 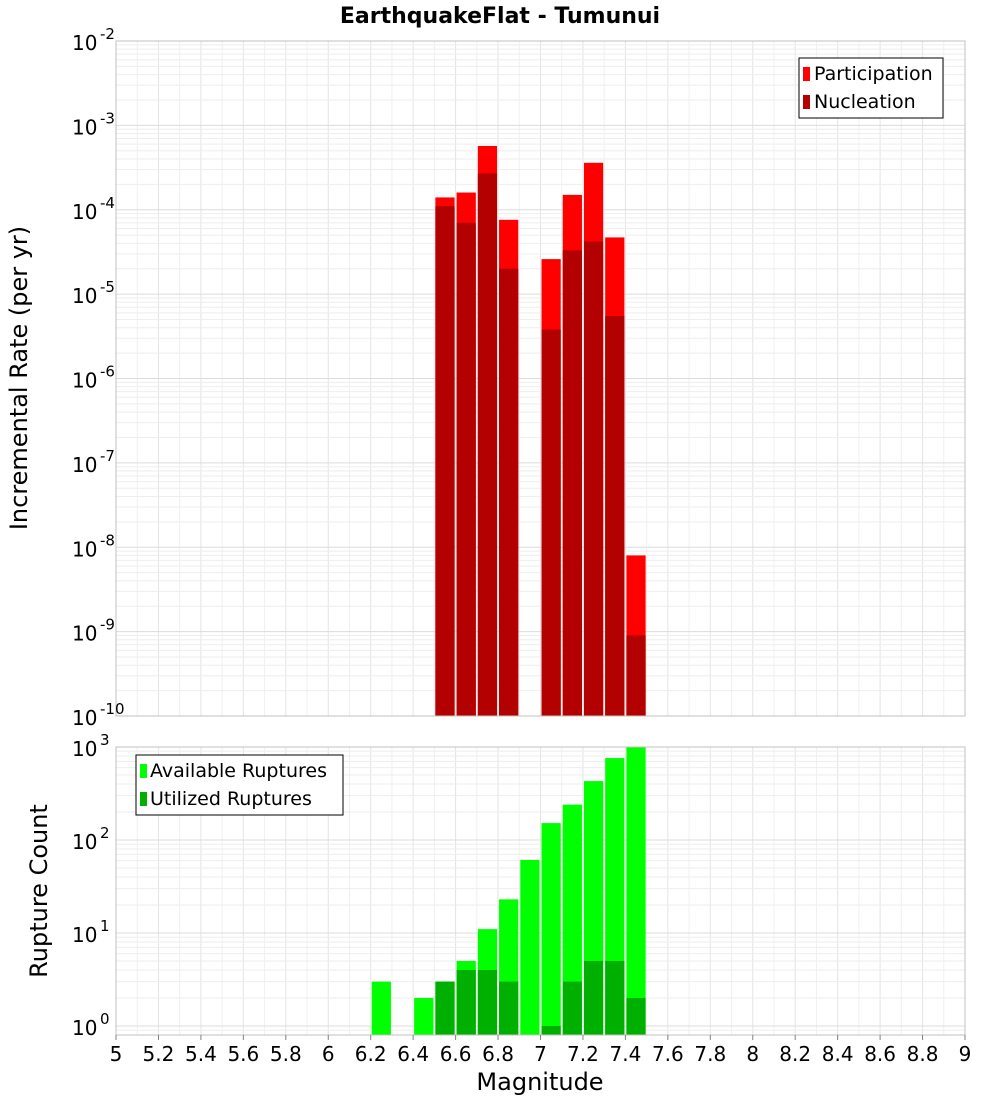 What do you see at coordinates (19, 378) in the screenshot?
I see `top-y-axis-label: Incremental Rate (per yr)` at bounding box center [19, 378].